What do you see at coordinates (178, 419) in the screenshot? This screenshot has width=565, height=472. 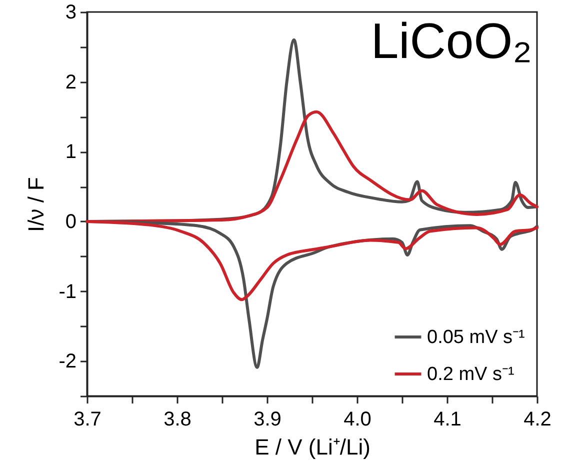 I see `x-tick-label: 3.8` at bounding box center [178, 419].